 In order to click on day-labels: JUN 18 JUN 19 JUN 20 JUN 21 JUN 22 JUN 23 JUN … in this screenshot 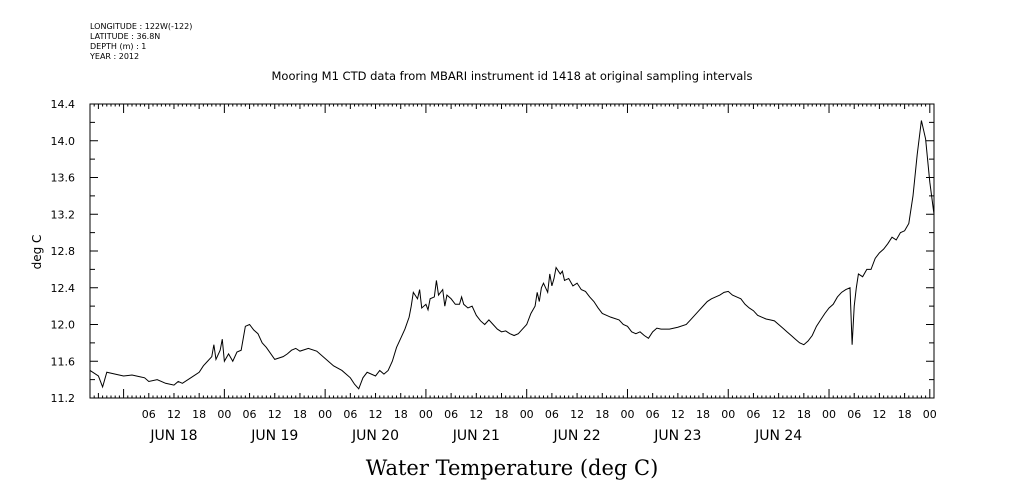, I will do `click(475, 436)`.